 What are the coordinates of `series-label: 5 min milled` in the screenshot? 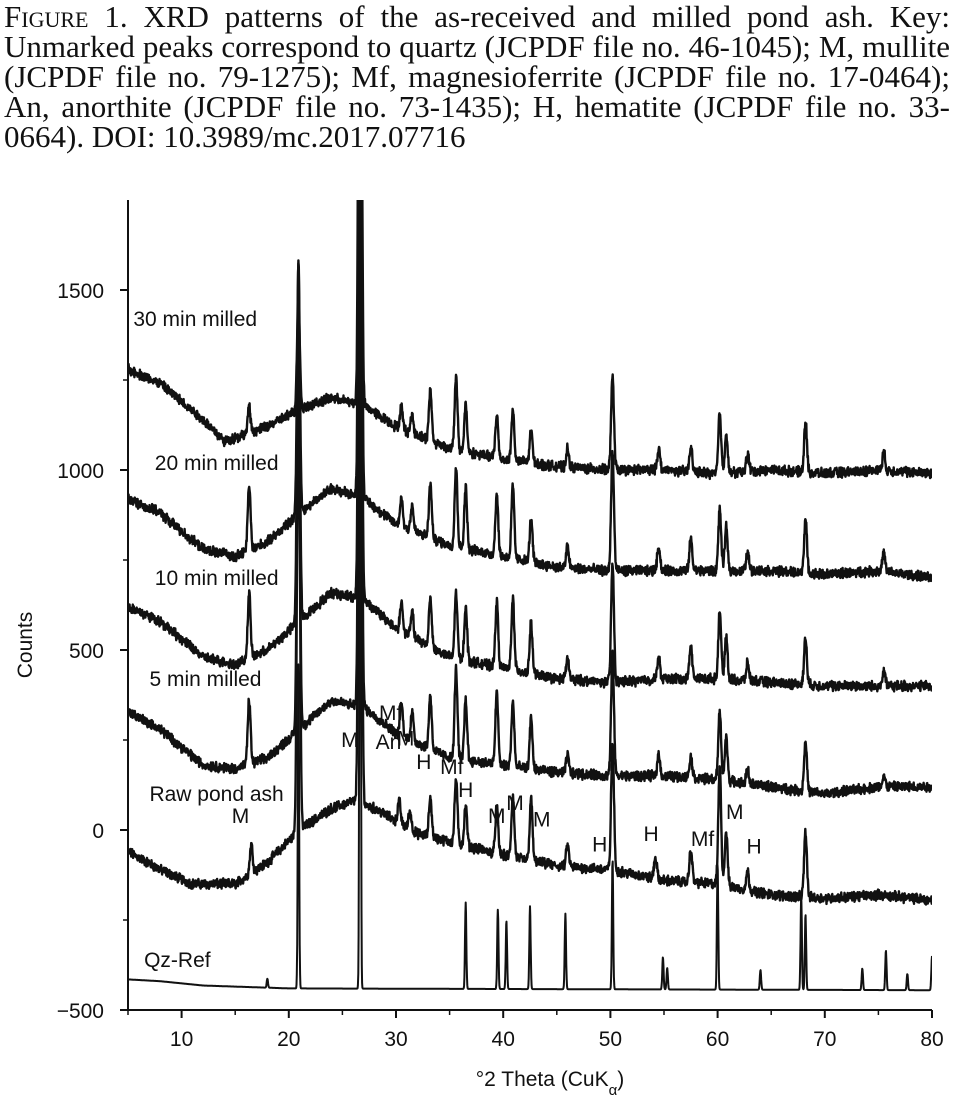 It's located at (205, 679).